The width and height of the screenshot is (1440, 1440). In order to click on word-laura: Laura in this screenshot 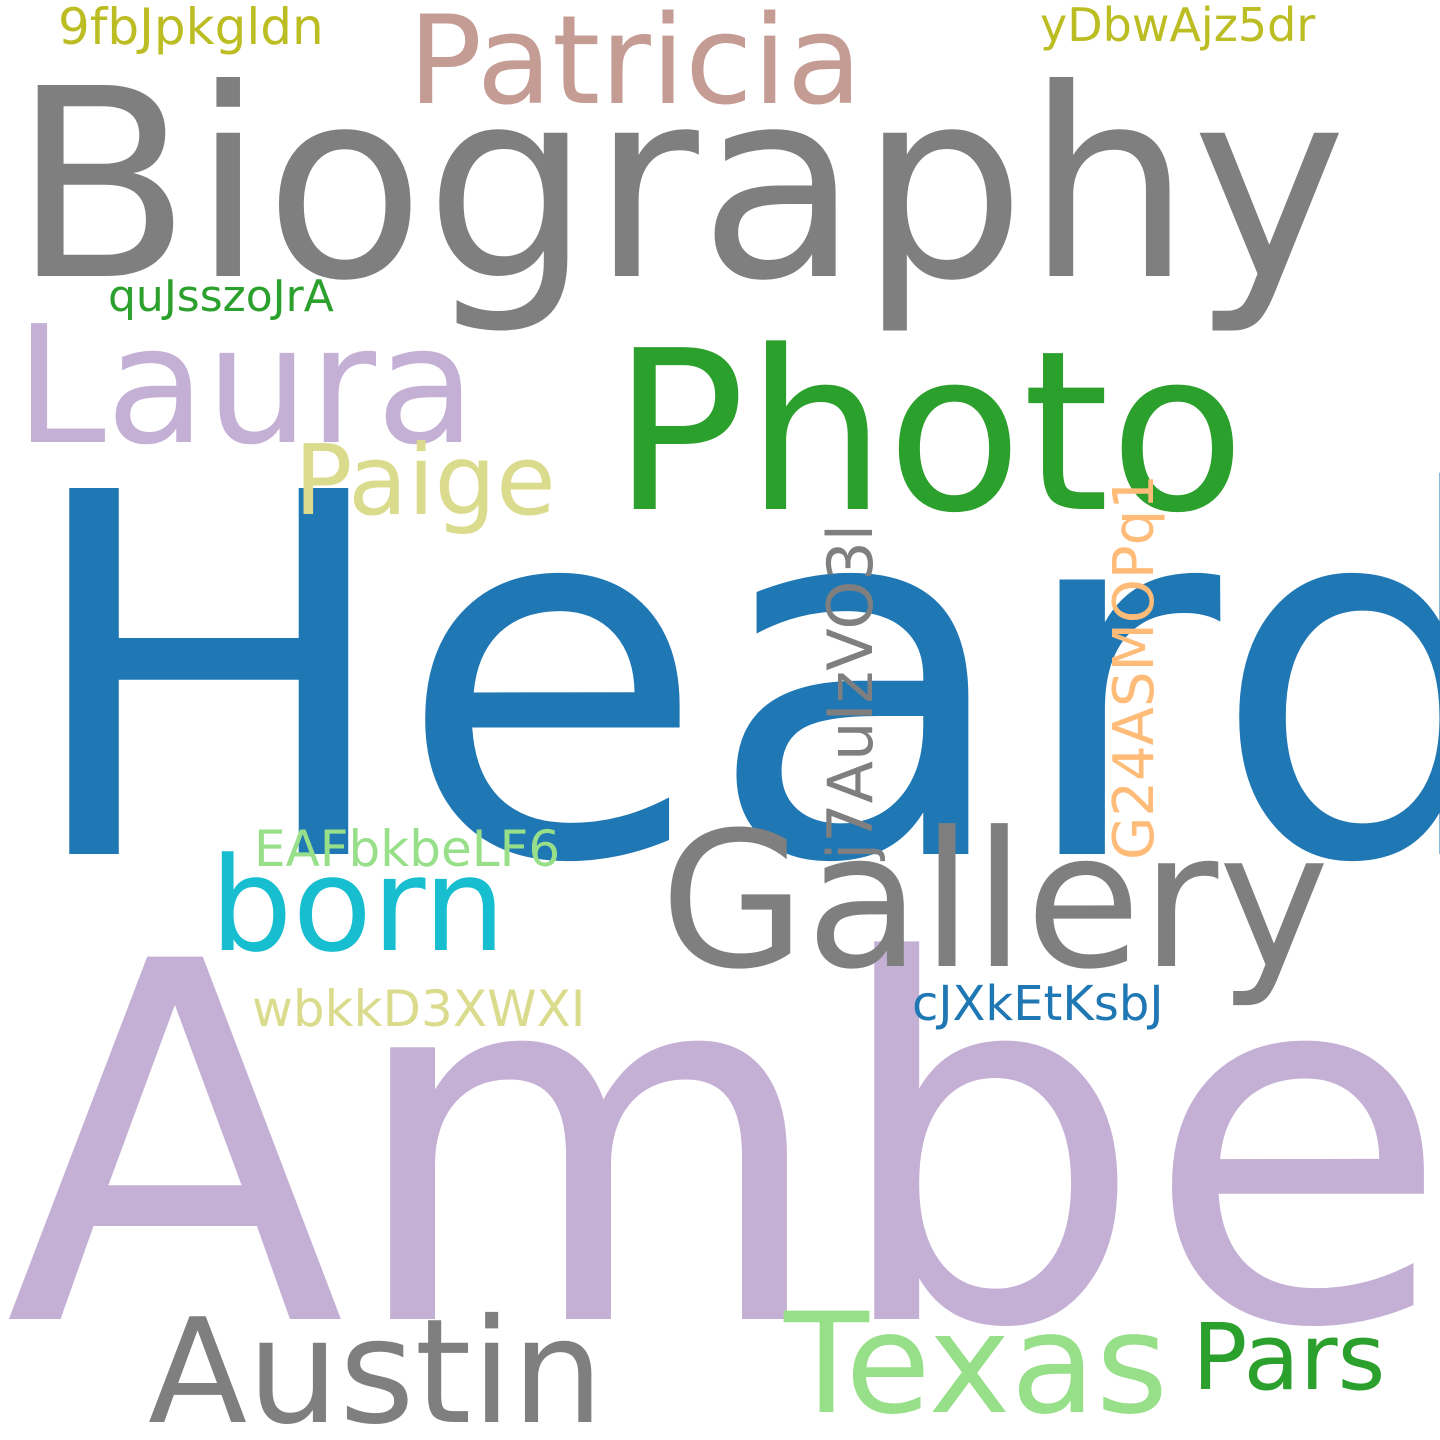, I will do `click(245, 386)`.